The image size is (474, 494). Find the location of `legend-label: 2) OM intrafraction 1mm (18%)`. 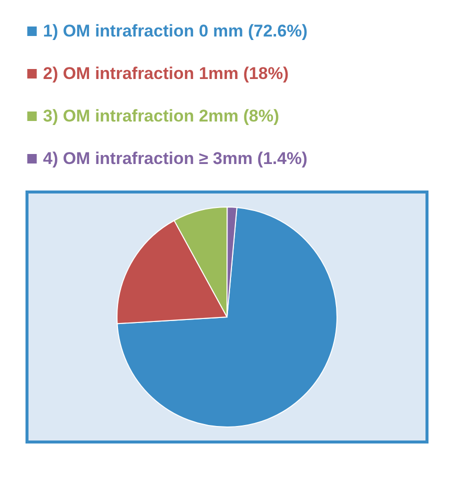

legend-label: 2) OM intrafraction 1mm (18%) is located at coordinates (166, 73).